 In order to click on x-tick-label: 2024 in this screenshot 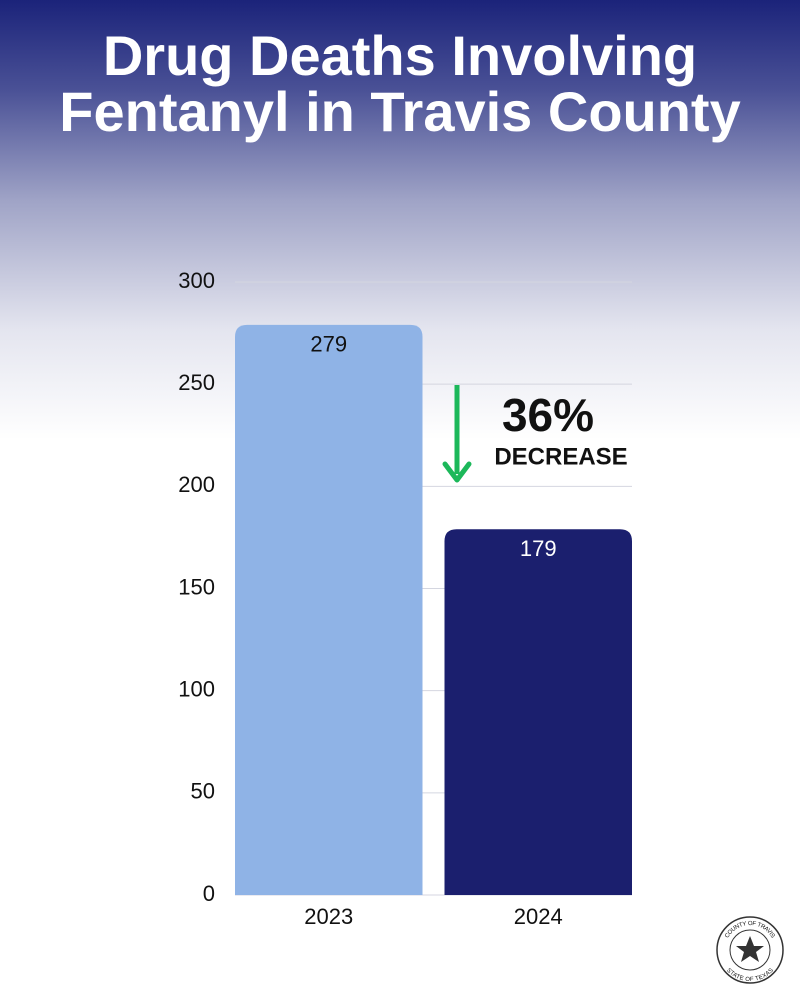, I will do `click(538, 916)`.